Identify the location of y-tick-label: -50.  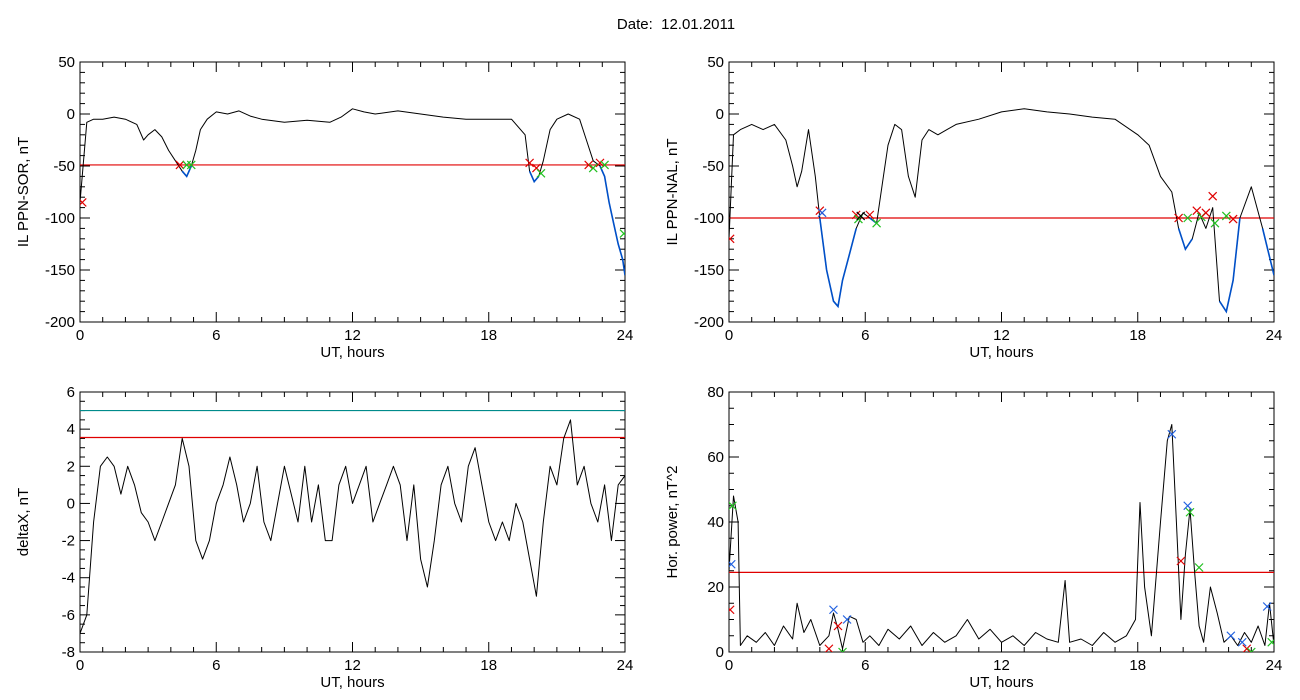
(64, 166).